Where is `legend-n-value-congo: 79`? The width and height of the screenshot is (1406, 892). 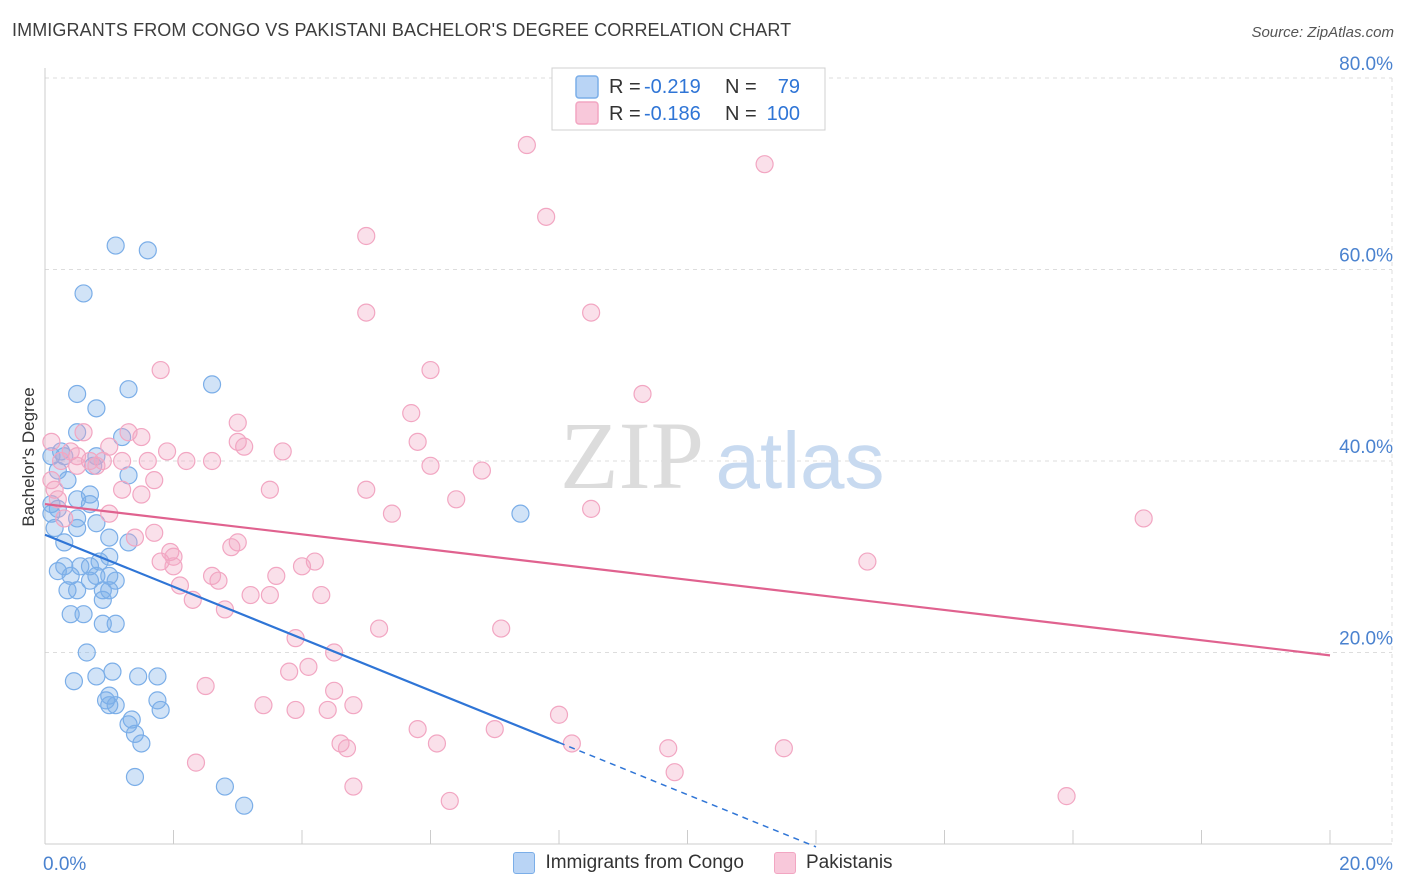 legend-n-value-congo: 79 is located at coordinates (789, 87).